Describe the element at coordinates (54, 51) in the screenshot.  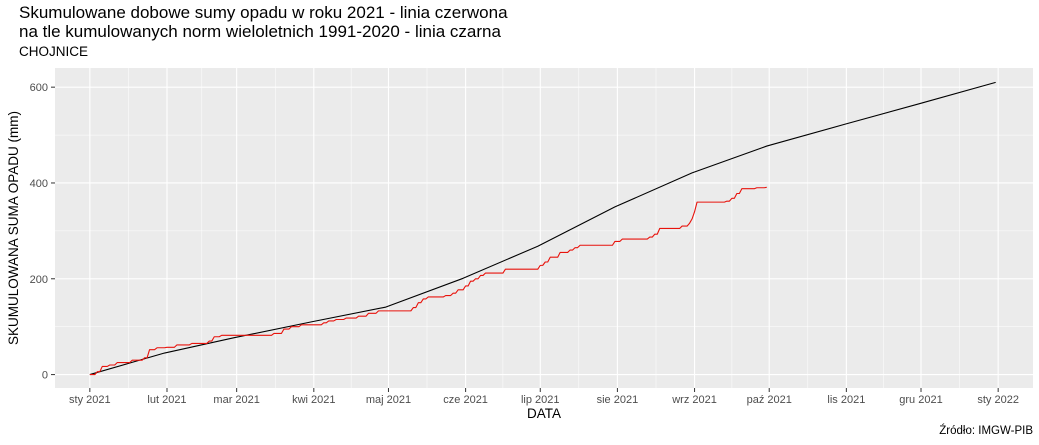
I see `chart-subtitle: CHOJNICE` at that location.